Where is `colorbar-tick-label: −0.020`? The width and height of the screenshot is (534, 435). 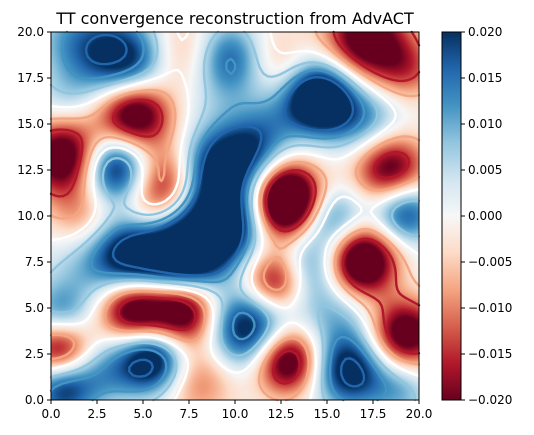 colorbar-tick-label: −0.020 is located at coordinates (490, 400).